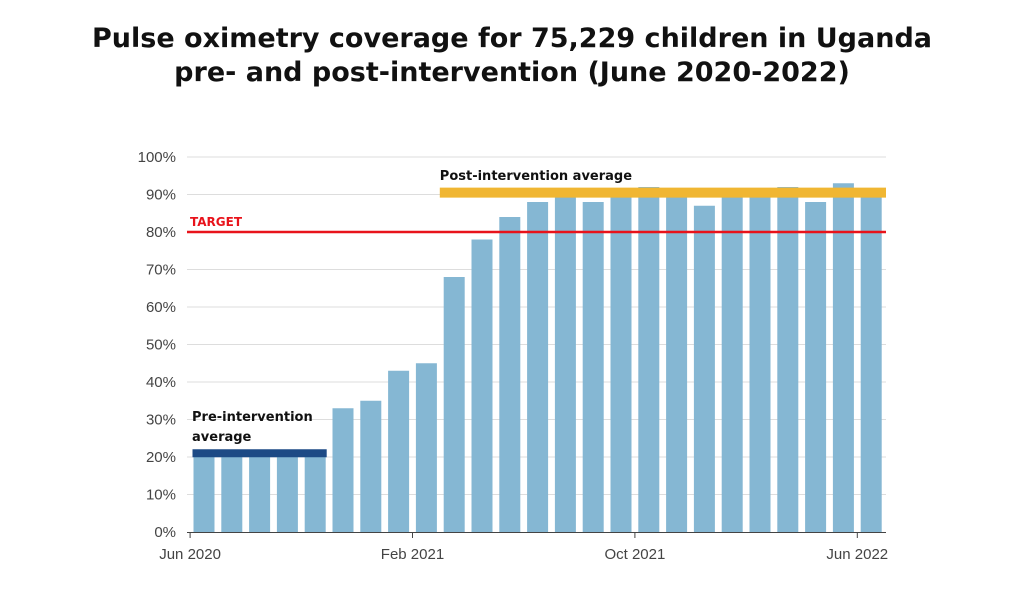  I want to click on post-intervention-label: Post-intervention average, so click(536, 176).